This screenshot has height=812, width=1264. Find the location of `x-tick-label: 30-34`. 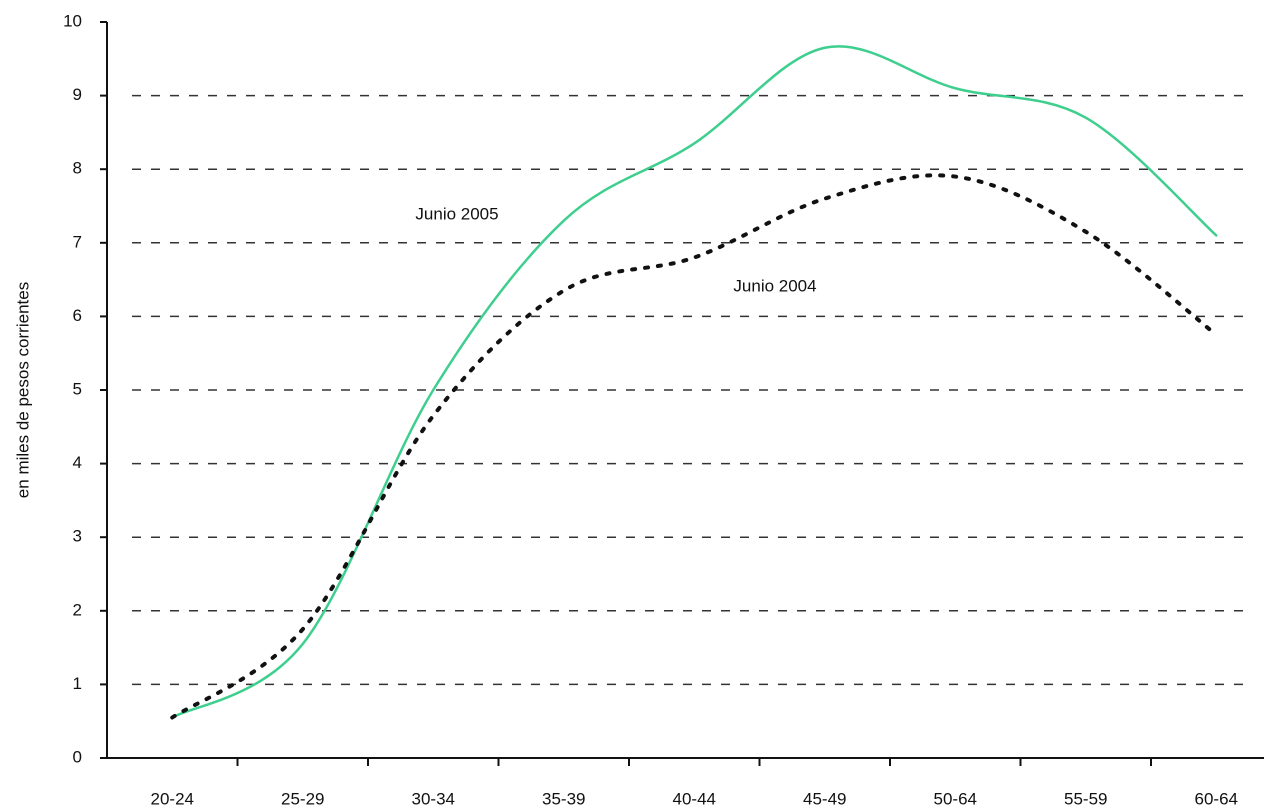

x-tick-label: 30-34 is located at coordinates (433, 798).